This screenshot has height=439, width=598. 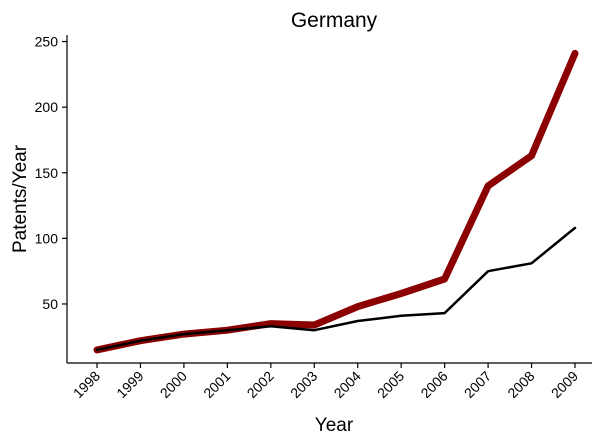 What do you see at coordinates (173, 384) in the screenshot?
I see `x-tick-label: 2000` at bounding box center [173, 384].